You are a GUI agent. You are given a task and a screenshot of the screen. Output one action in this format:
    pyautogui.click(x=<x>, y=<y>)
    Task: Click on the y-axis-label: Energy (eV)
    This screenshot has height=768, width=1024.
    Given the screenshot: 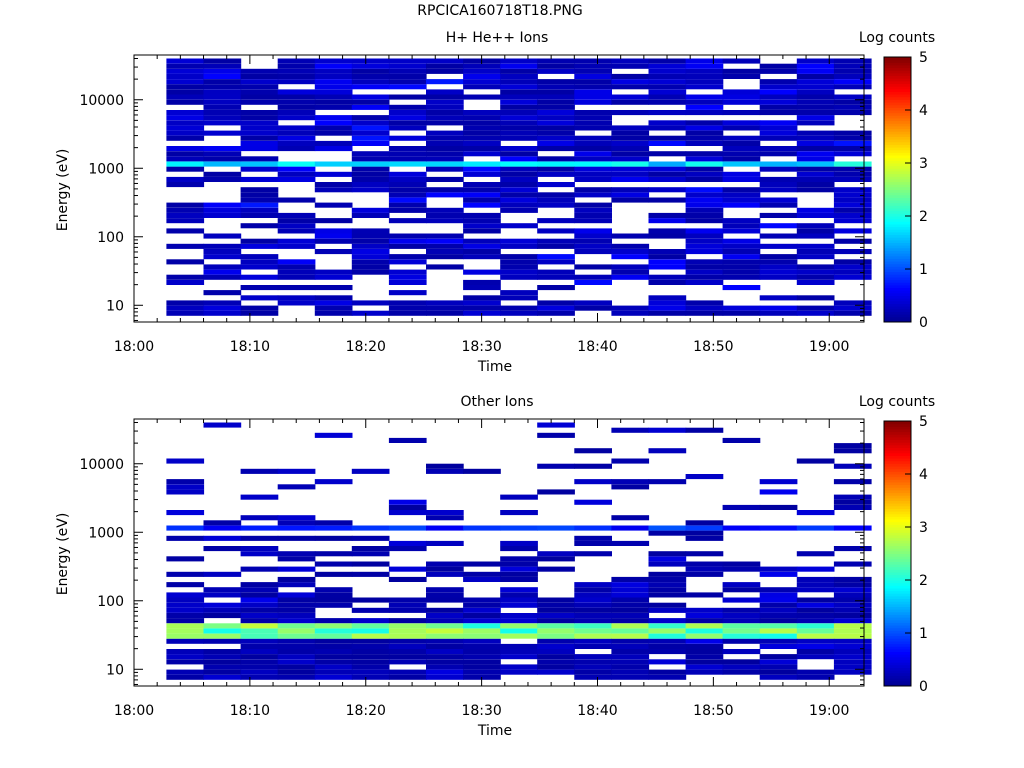 What is the action you would take?
    pyautogui.click(x=63, y=554)
    